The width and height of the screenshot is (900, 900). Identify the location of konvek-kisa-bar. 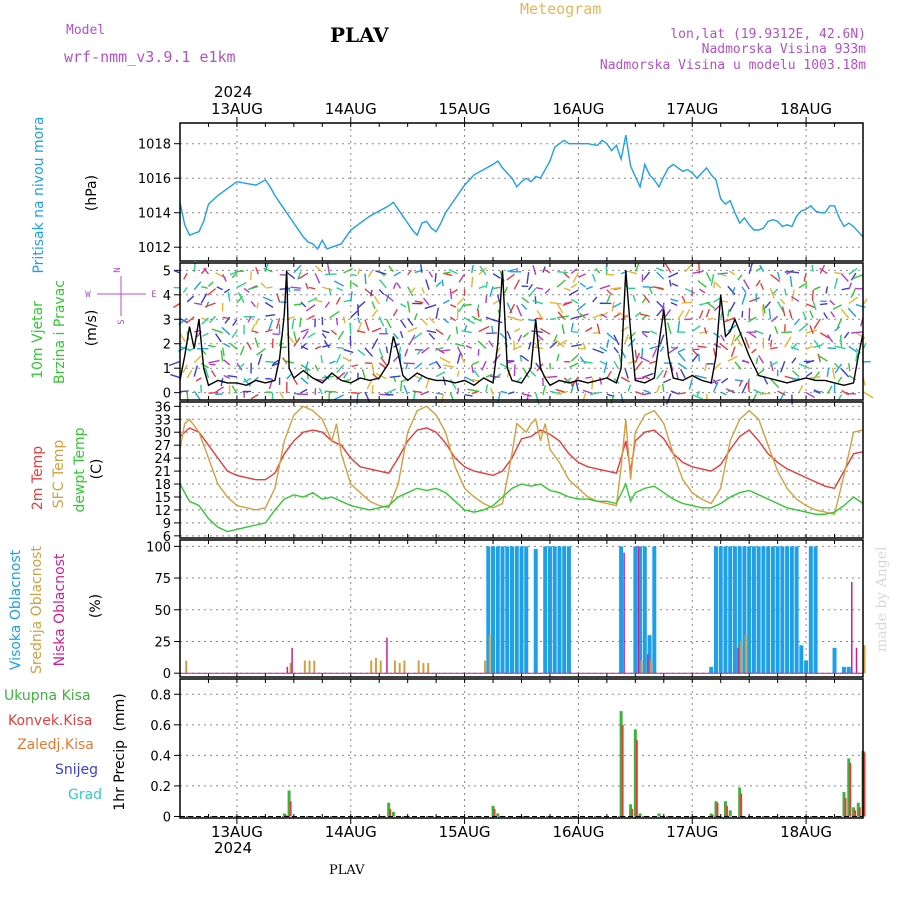
(494, 812).